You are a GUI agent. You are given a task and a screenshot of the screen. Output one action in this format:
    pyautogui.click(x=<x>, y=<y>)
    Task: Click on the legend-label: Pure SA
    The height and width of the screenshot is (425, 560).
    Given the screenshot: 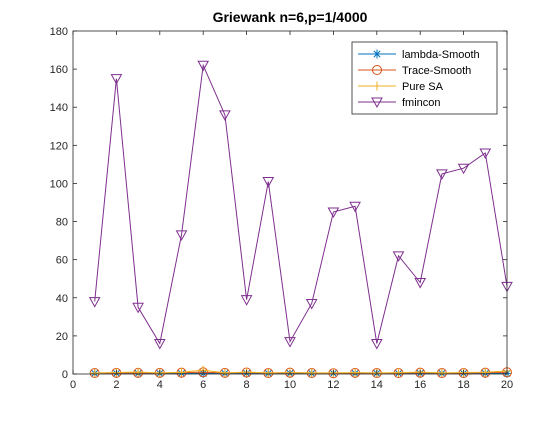 What is the action you would take?
    pyautogui.click(x=423, y=87)
    